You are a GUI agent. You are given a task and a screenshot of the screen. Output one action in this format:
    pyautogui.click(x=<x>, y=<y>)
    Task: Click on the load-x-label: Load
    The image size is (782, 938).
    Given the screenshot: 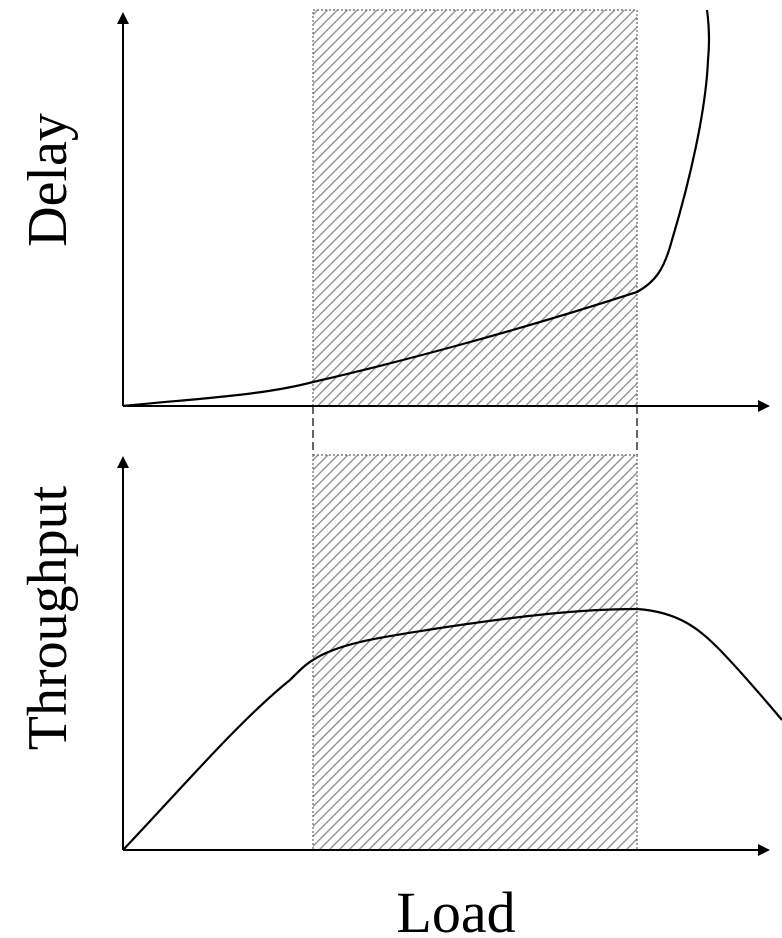 What is the action you would take?
    pyautogui.click(x=455, y=909)
    